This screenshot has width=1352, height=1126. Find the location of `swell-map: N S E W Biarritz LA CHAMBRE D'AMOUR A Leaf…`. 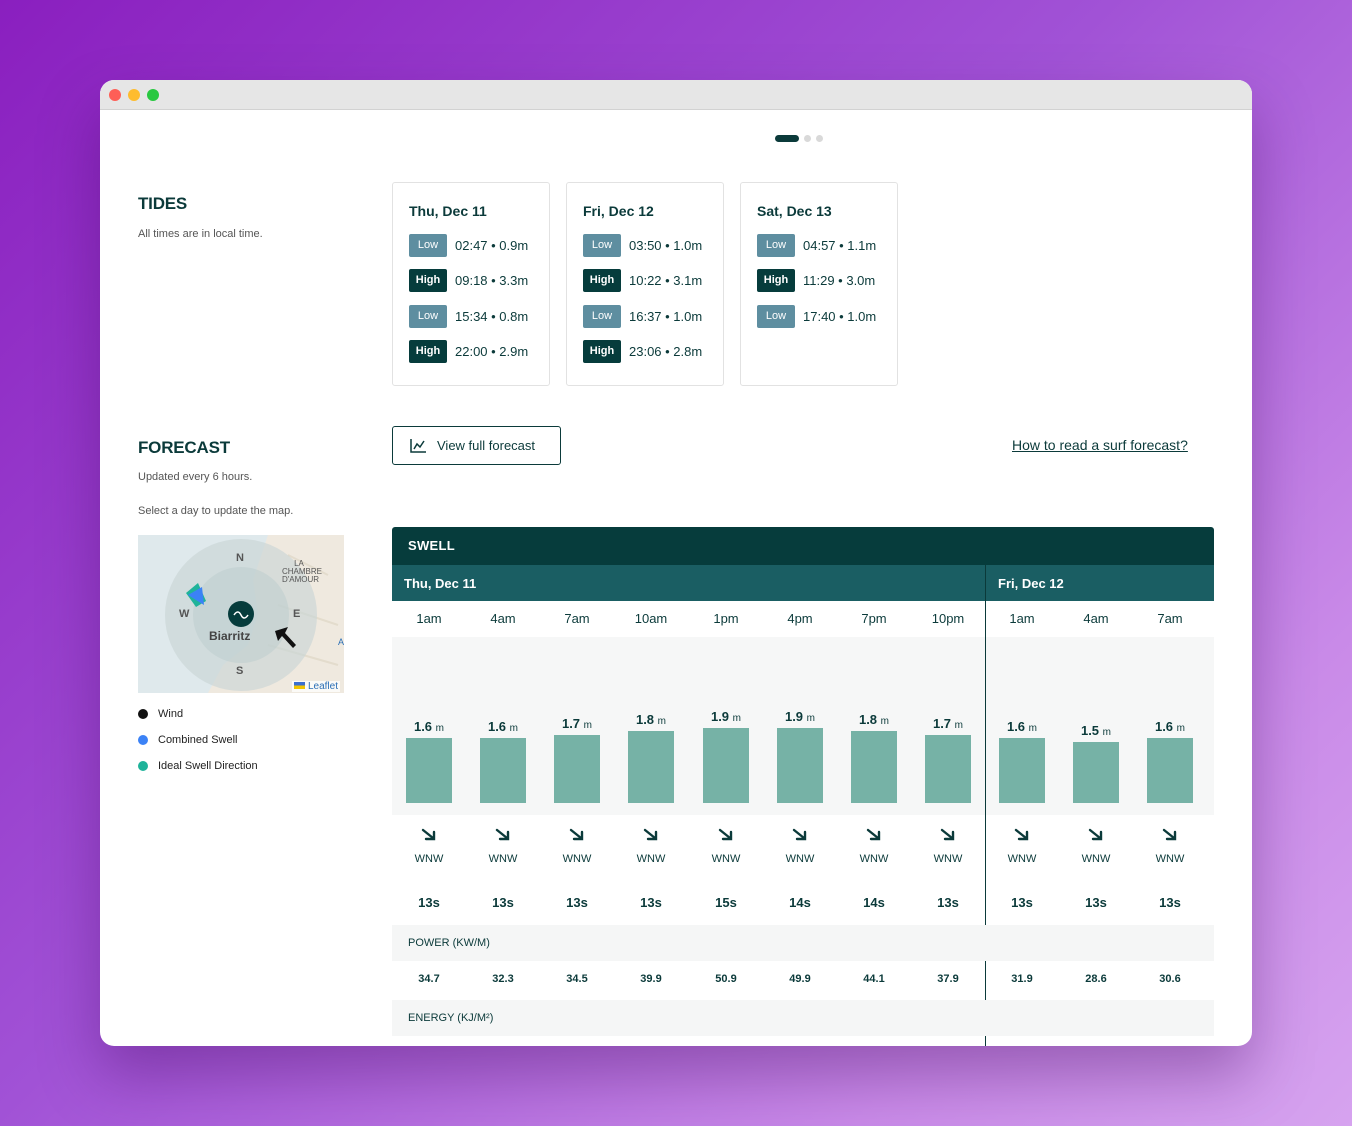

swell-map: N S E W Biarritz LA CHAMBRE D'AMOUR A Leaf… is located at coordinates (241, 614).